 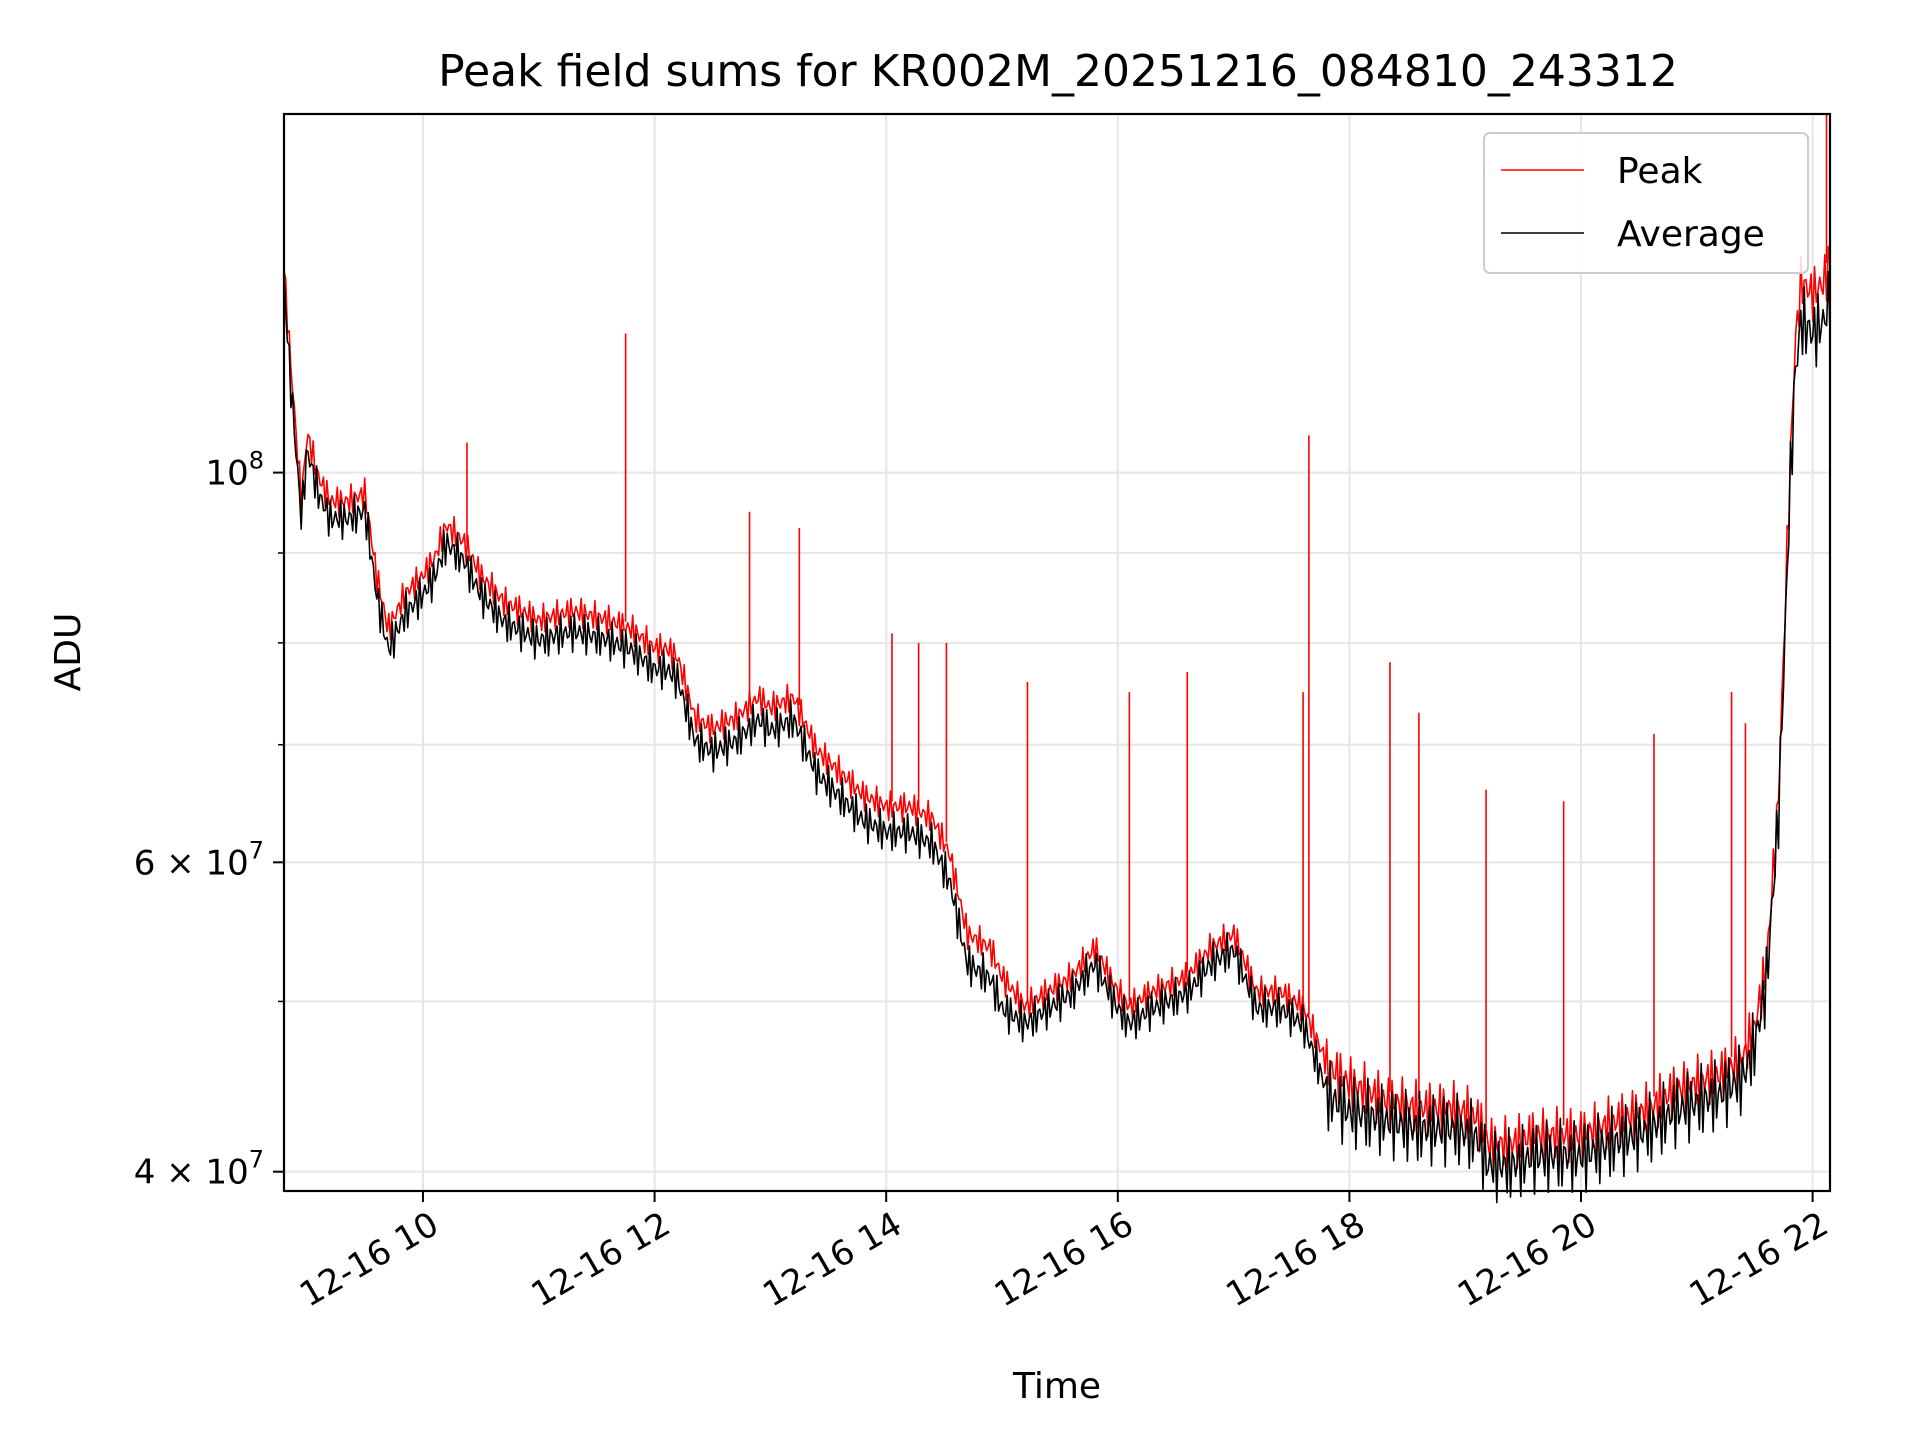 I want to click on y-tick-label: 108, so click(x=234, y=470).